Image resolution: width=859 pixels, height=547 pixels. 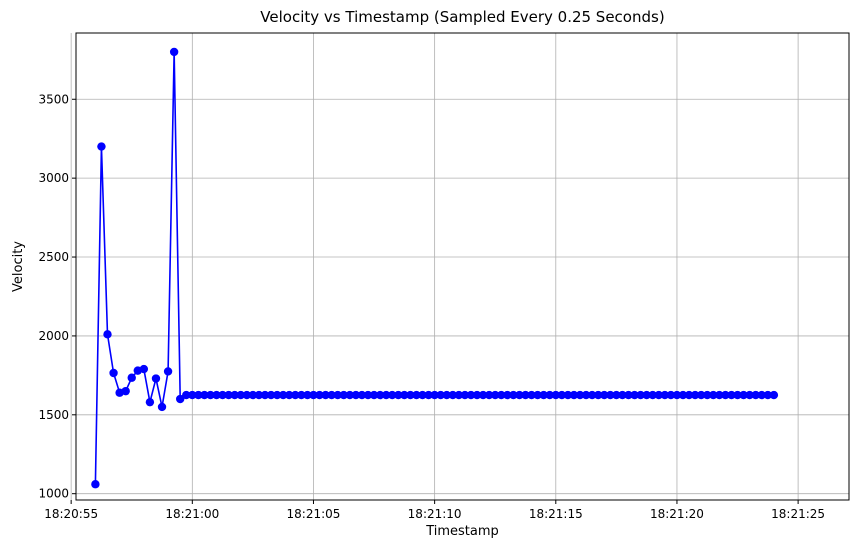 What do you see at coordinates (53, 494) in the screenshot?
I see `y-tick-label: 1000` at bounding box center [53, 494].